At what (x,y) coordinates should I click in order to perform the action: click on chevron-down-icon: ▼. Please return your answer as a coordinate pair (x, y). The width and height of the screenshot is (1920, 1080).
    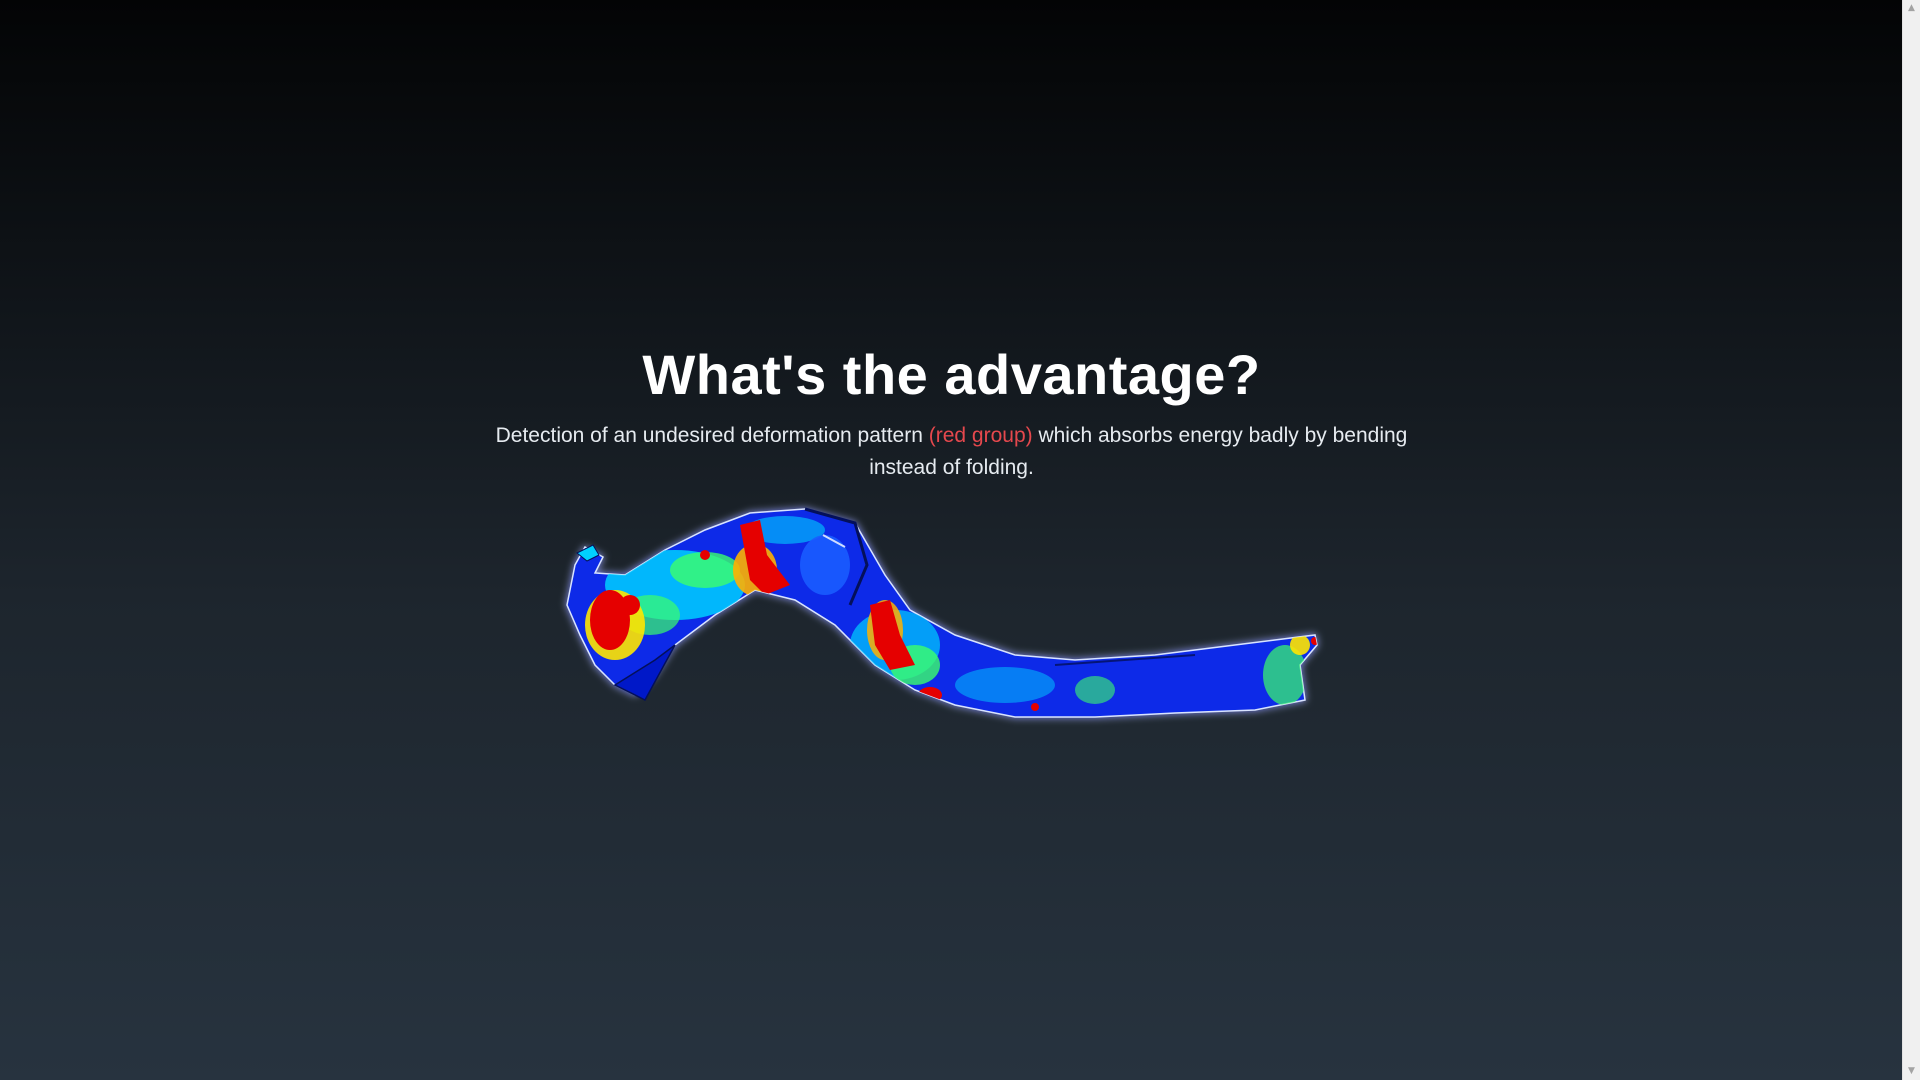
    Looking at the image, I should click on (1911, 1071).